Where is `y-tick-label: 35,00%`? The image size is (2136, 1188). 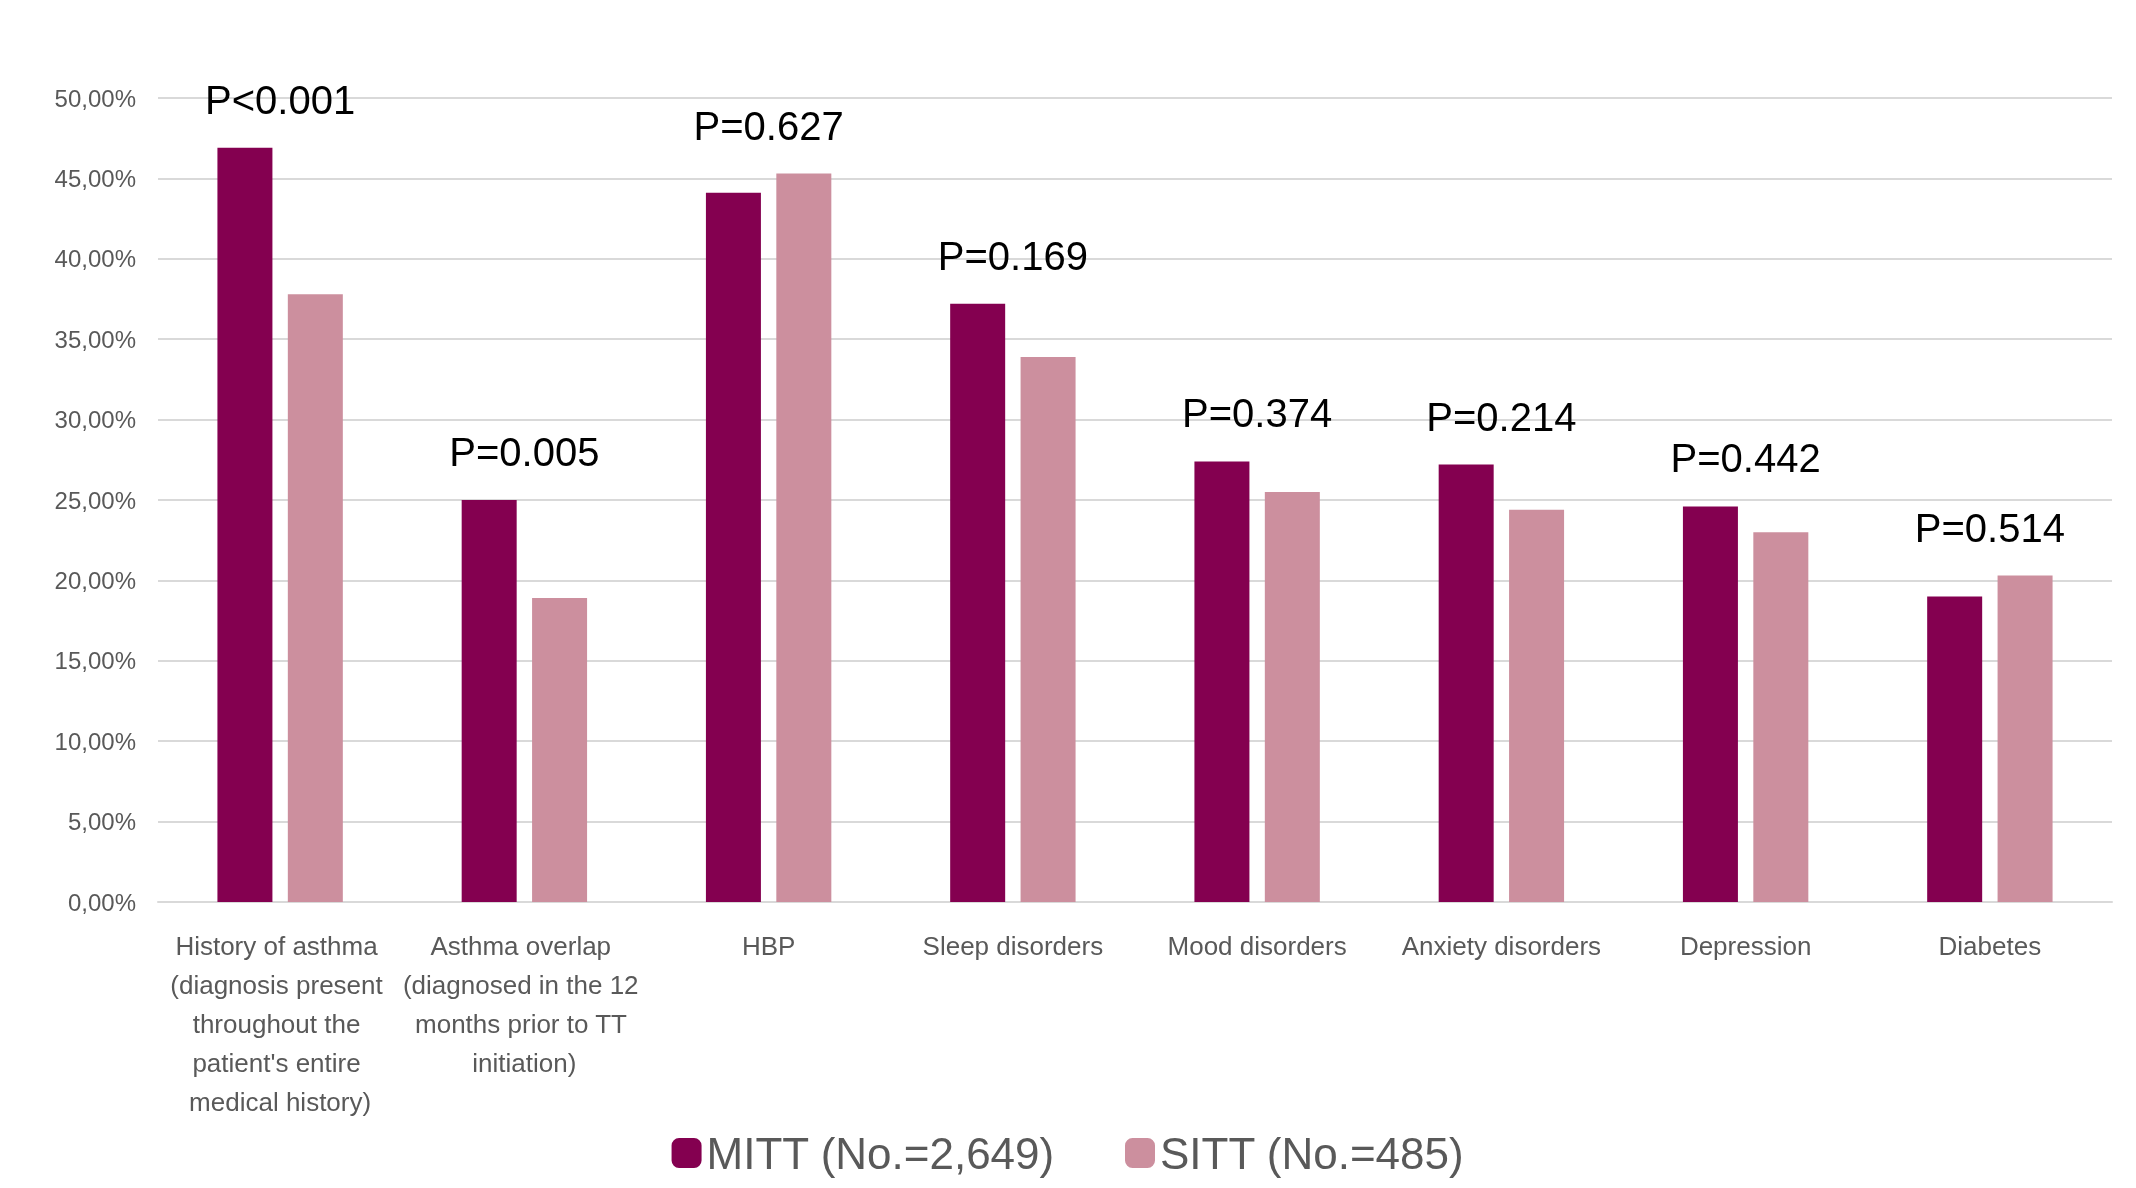 y-tick-label: 35,00% is located at coordinates (95, 339).